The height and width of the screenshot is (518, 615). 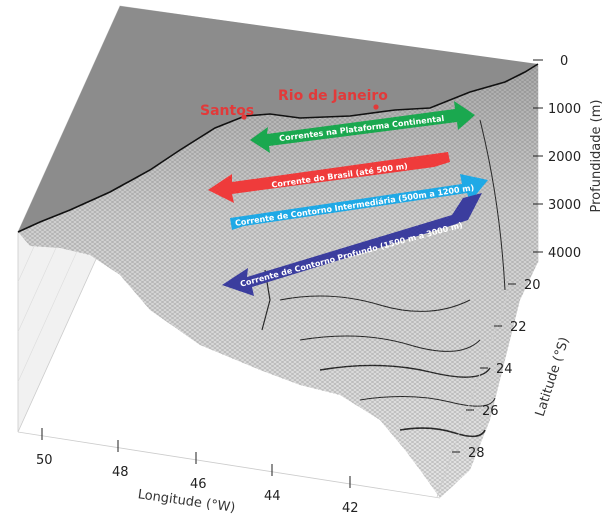 What do you see at coordinates (596, 156) in the screenshot?
I see `depth-axis-label: Profundidade (m)` at bounding box center [596, 156].